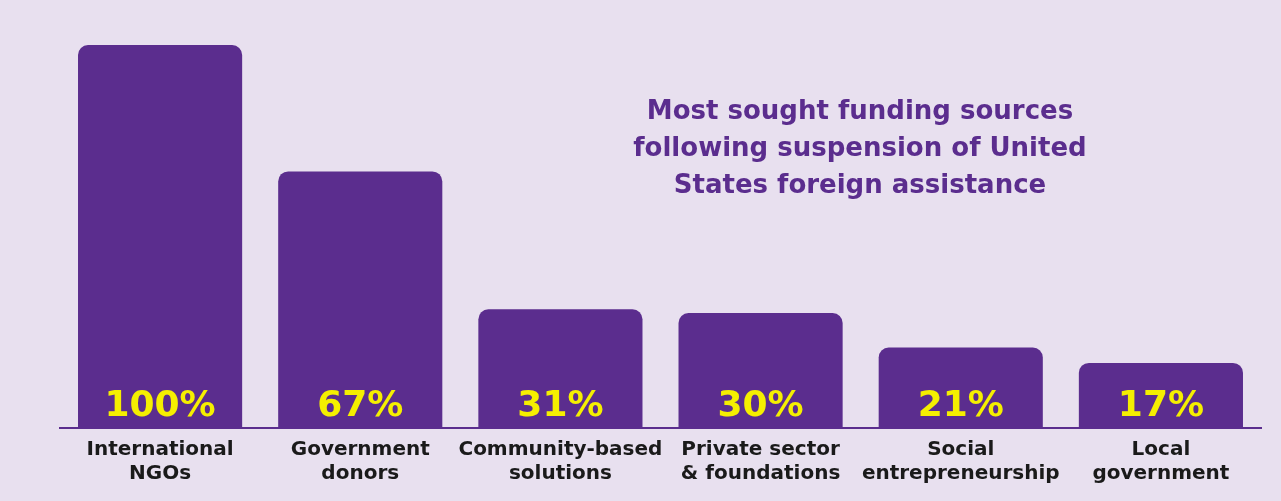  I want to click on x-tick-label: Private sector & foundations, so click(760, 460).